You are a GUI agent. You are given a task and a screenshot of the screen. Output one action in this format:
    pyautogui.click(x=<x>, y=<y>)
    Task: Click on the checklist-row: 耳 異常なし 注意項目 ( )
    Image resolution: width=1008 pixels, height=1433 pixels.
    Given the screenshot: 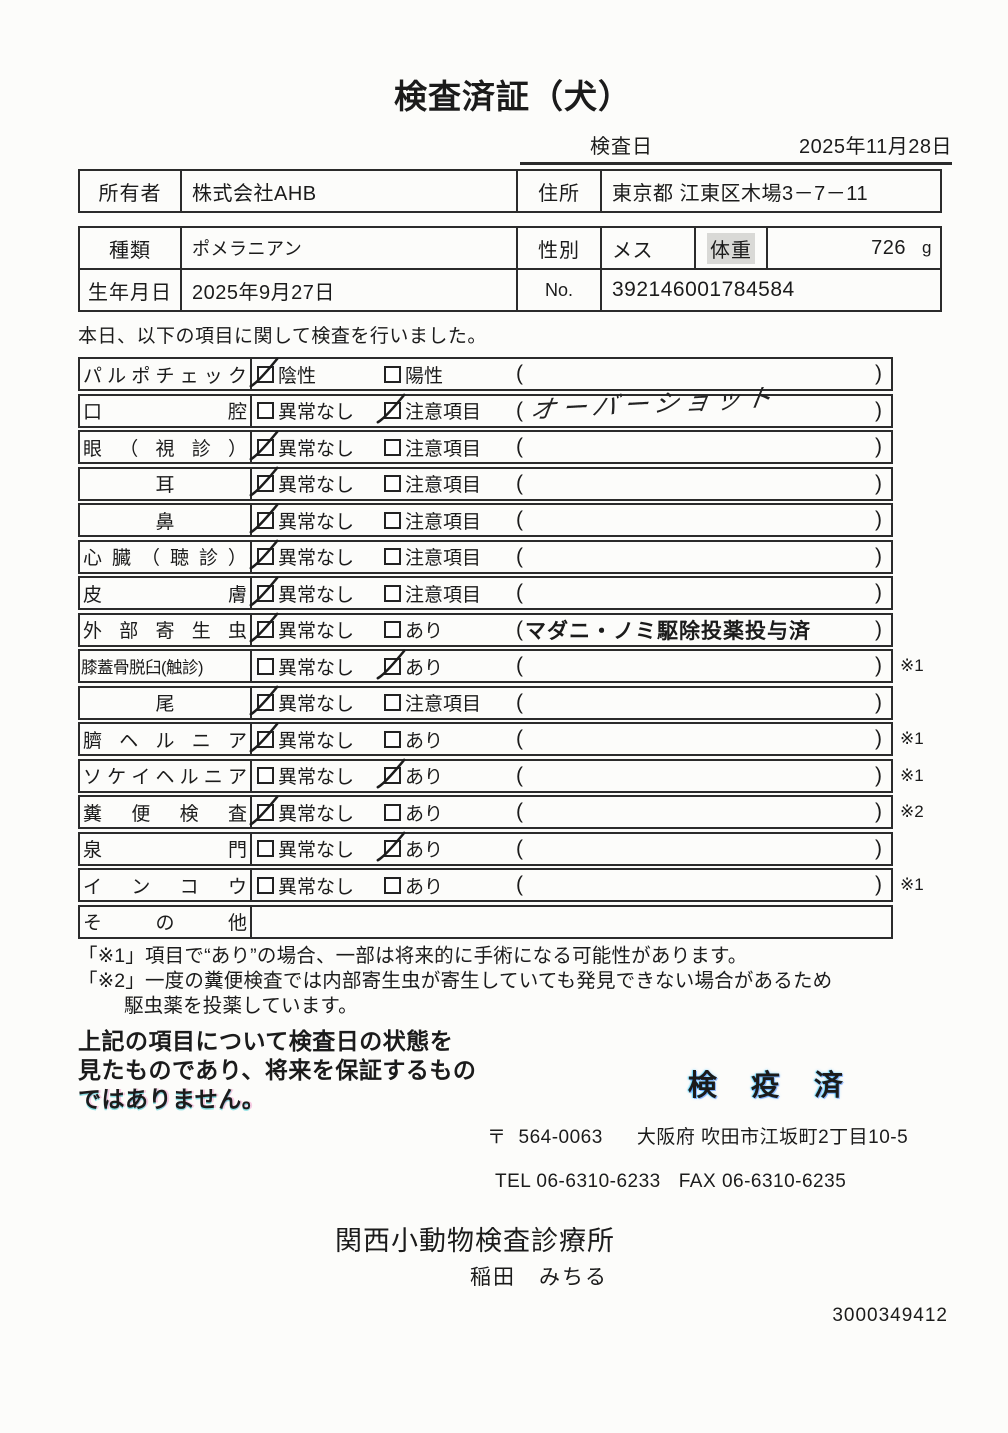 What is the action you would take?
    pyautogui.click(x=513, y=483)
    